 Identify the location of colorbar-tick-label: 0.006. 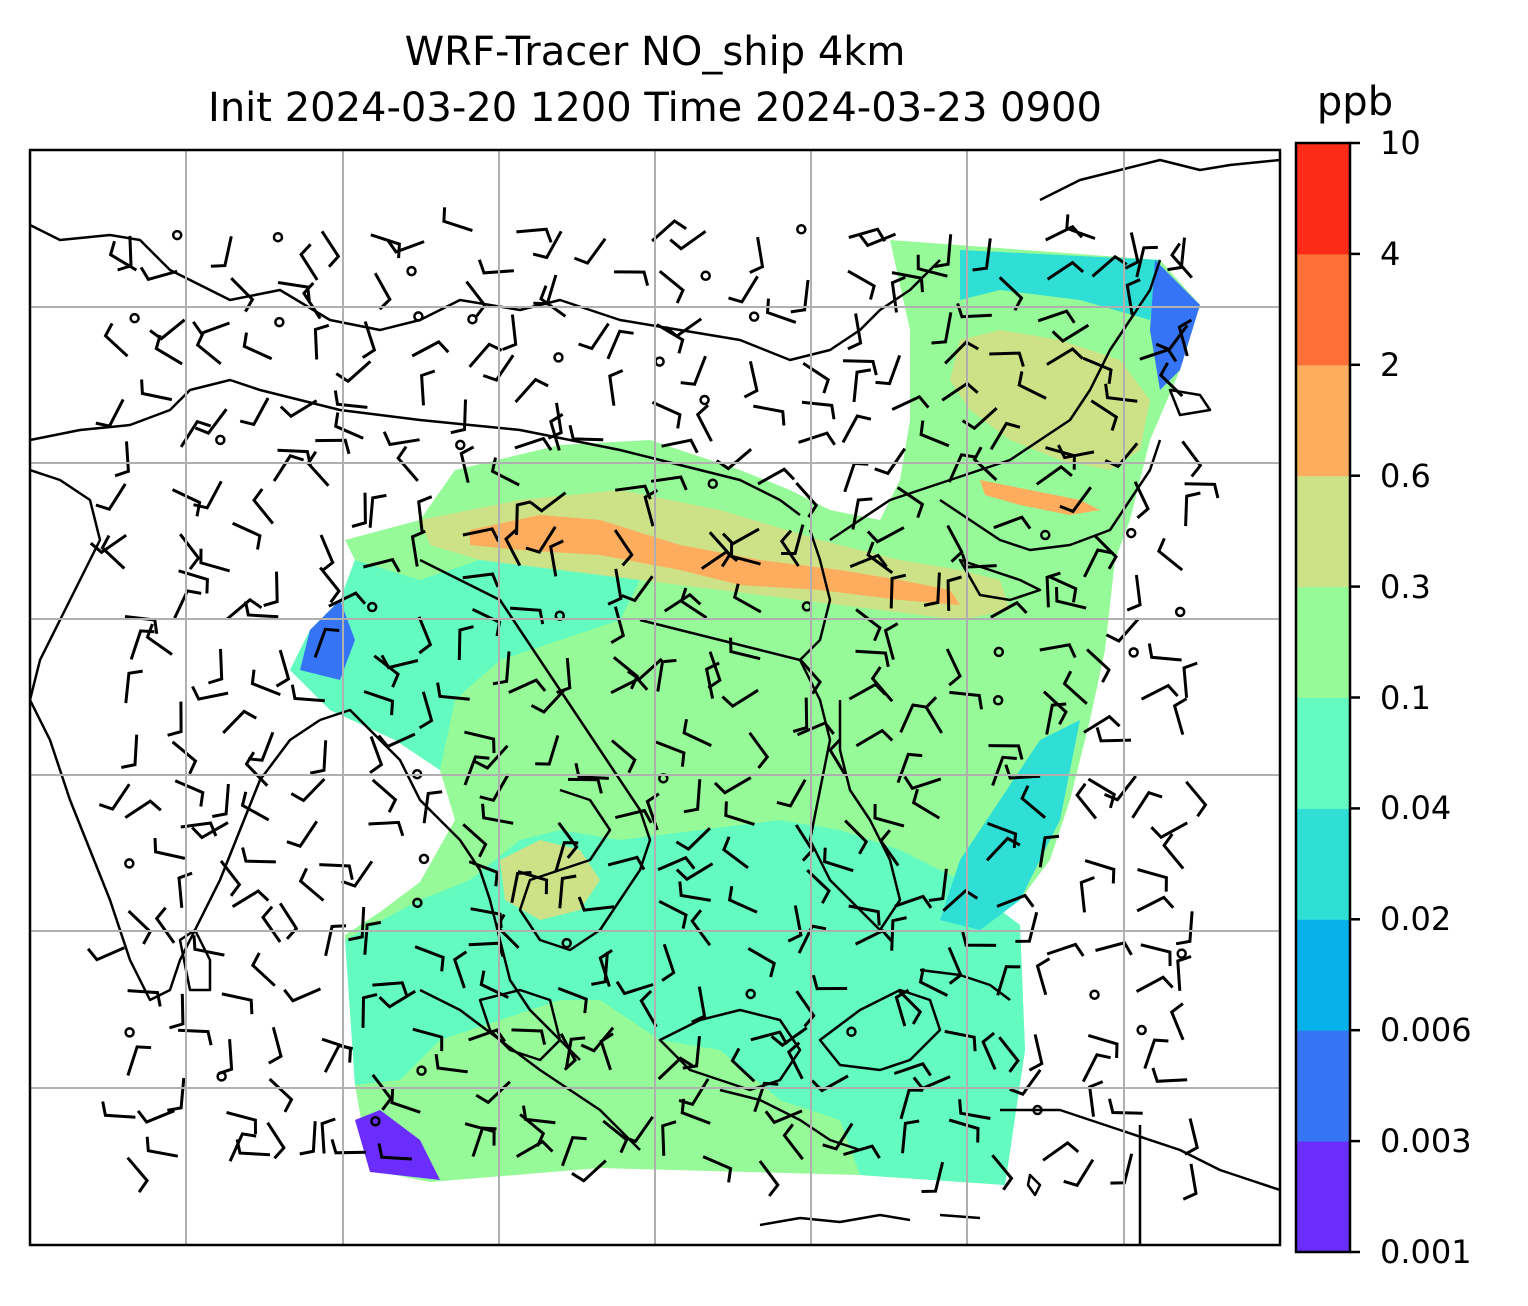
(1426, 1030).